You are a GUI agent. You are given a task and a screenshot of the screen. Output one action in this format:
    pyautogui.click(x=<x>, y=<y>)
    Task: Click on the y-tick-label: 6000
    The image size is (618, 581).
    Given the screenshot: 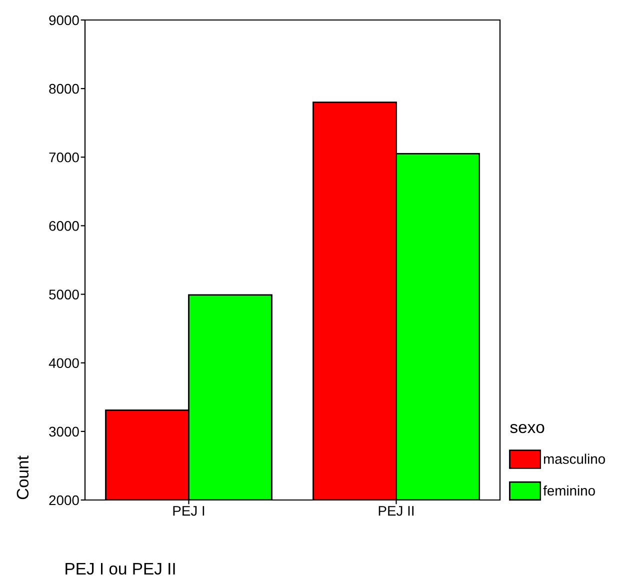 What is the action you would take?
    pyautogui.click(x=64, y=226)
    